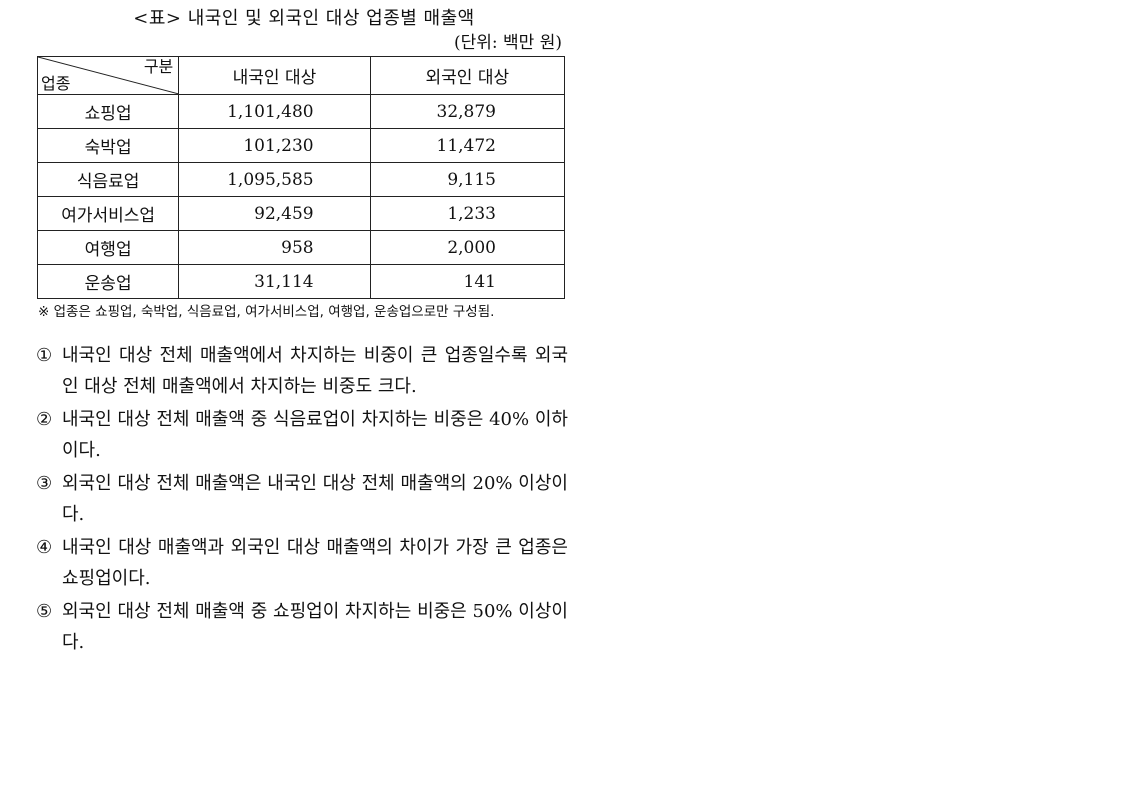 The width and height of the screenshot is (1143, 803). What do you see at coordinates (467, 247) in the screenshot?
I see `row-foreign-value: 2,000` at bounding box center [467, 247].